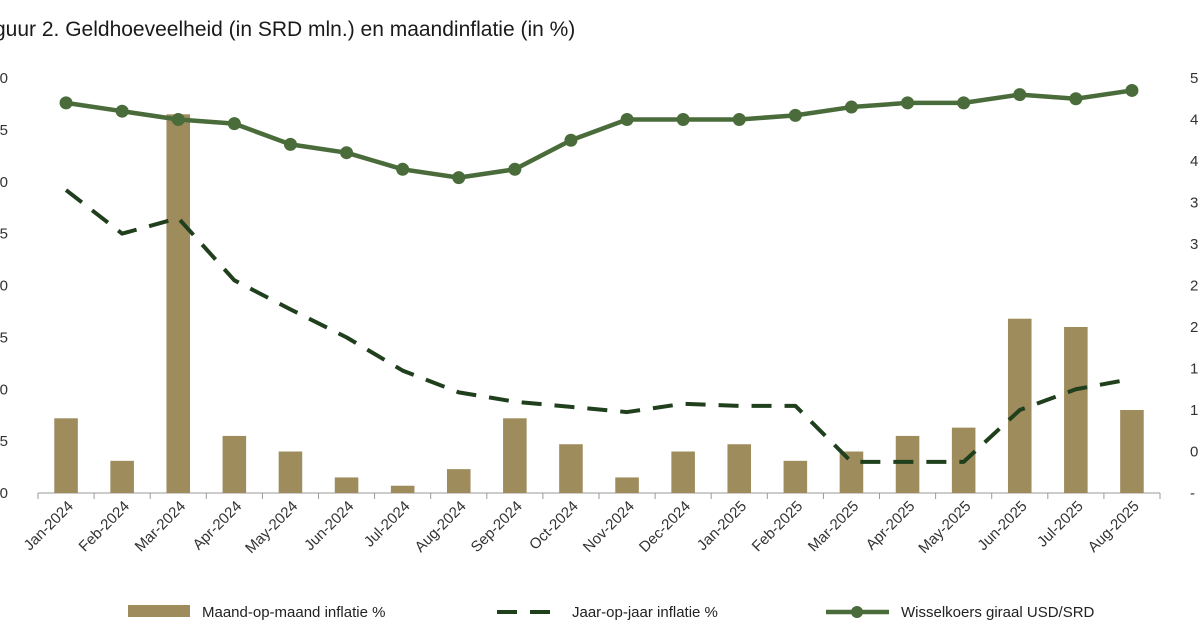 The width and height of the screenshot is (1200, 630). Describe the element at coordinates (160, 526) in the screenshot. I see `x-tick-label: Mar-2024` at that location.